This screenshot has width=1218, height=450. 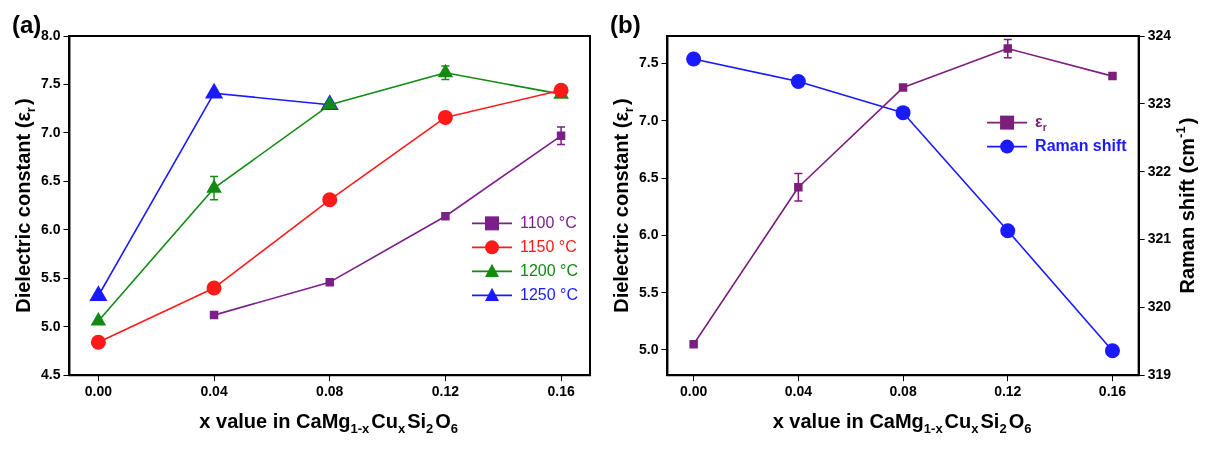 What do you see at coordinates (50, 34) in the screenshot?
I see `y-tick-label: 8.0` at bounding box center [50, 34].